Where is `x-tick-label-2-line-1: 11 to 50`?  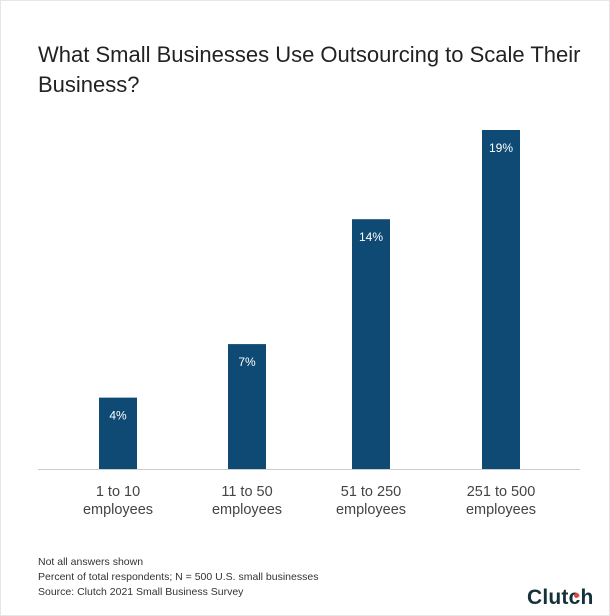 x-tick-label-2-line-1: 11 to 50 is located at coordinates (246, 492).